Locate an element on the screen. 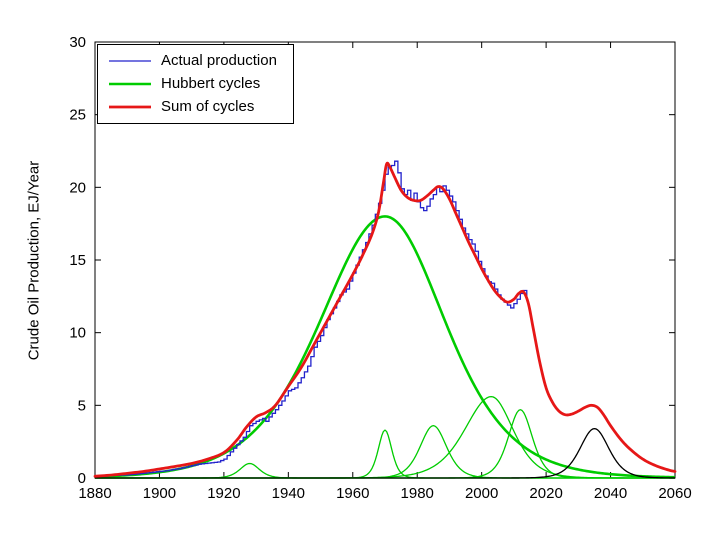 This screenshot has width=720, height=540. legend-item-hubbert-cycles: Hubbert cycles is located at coordinates (192, 84).